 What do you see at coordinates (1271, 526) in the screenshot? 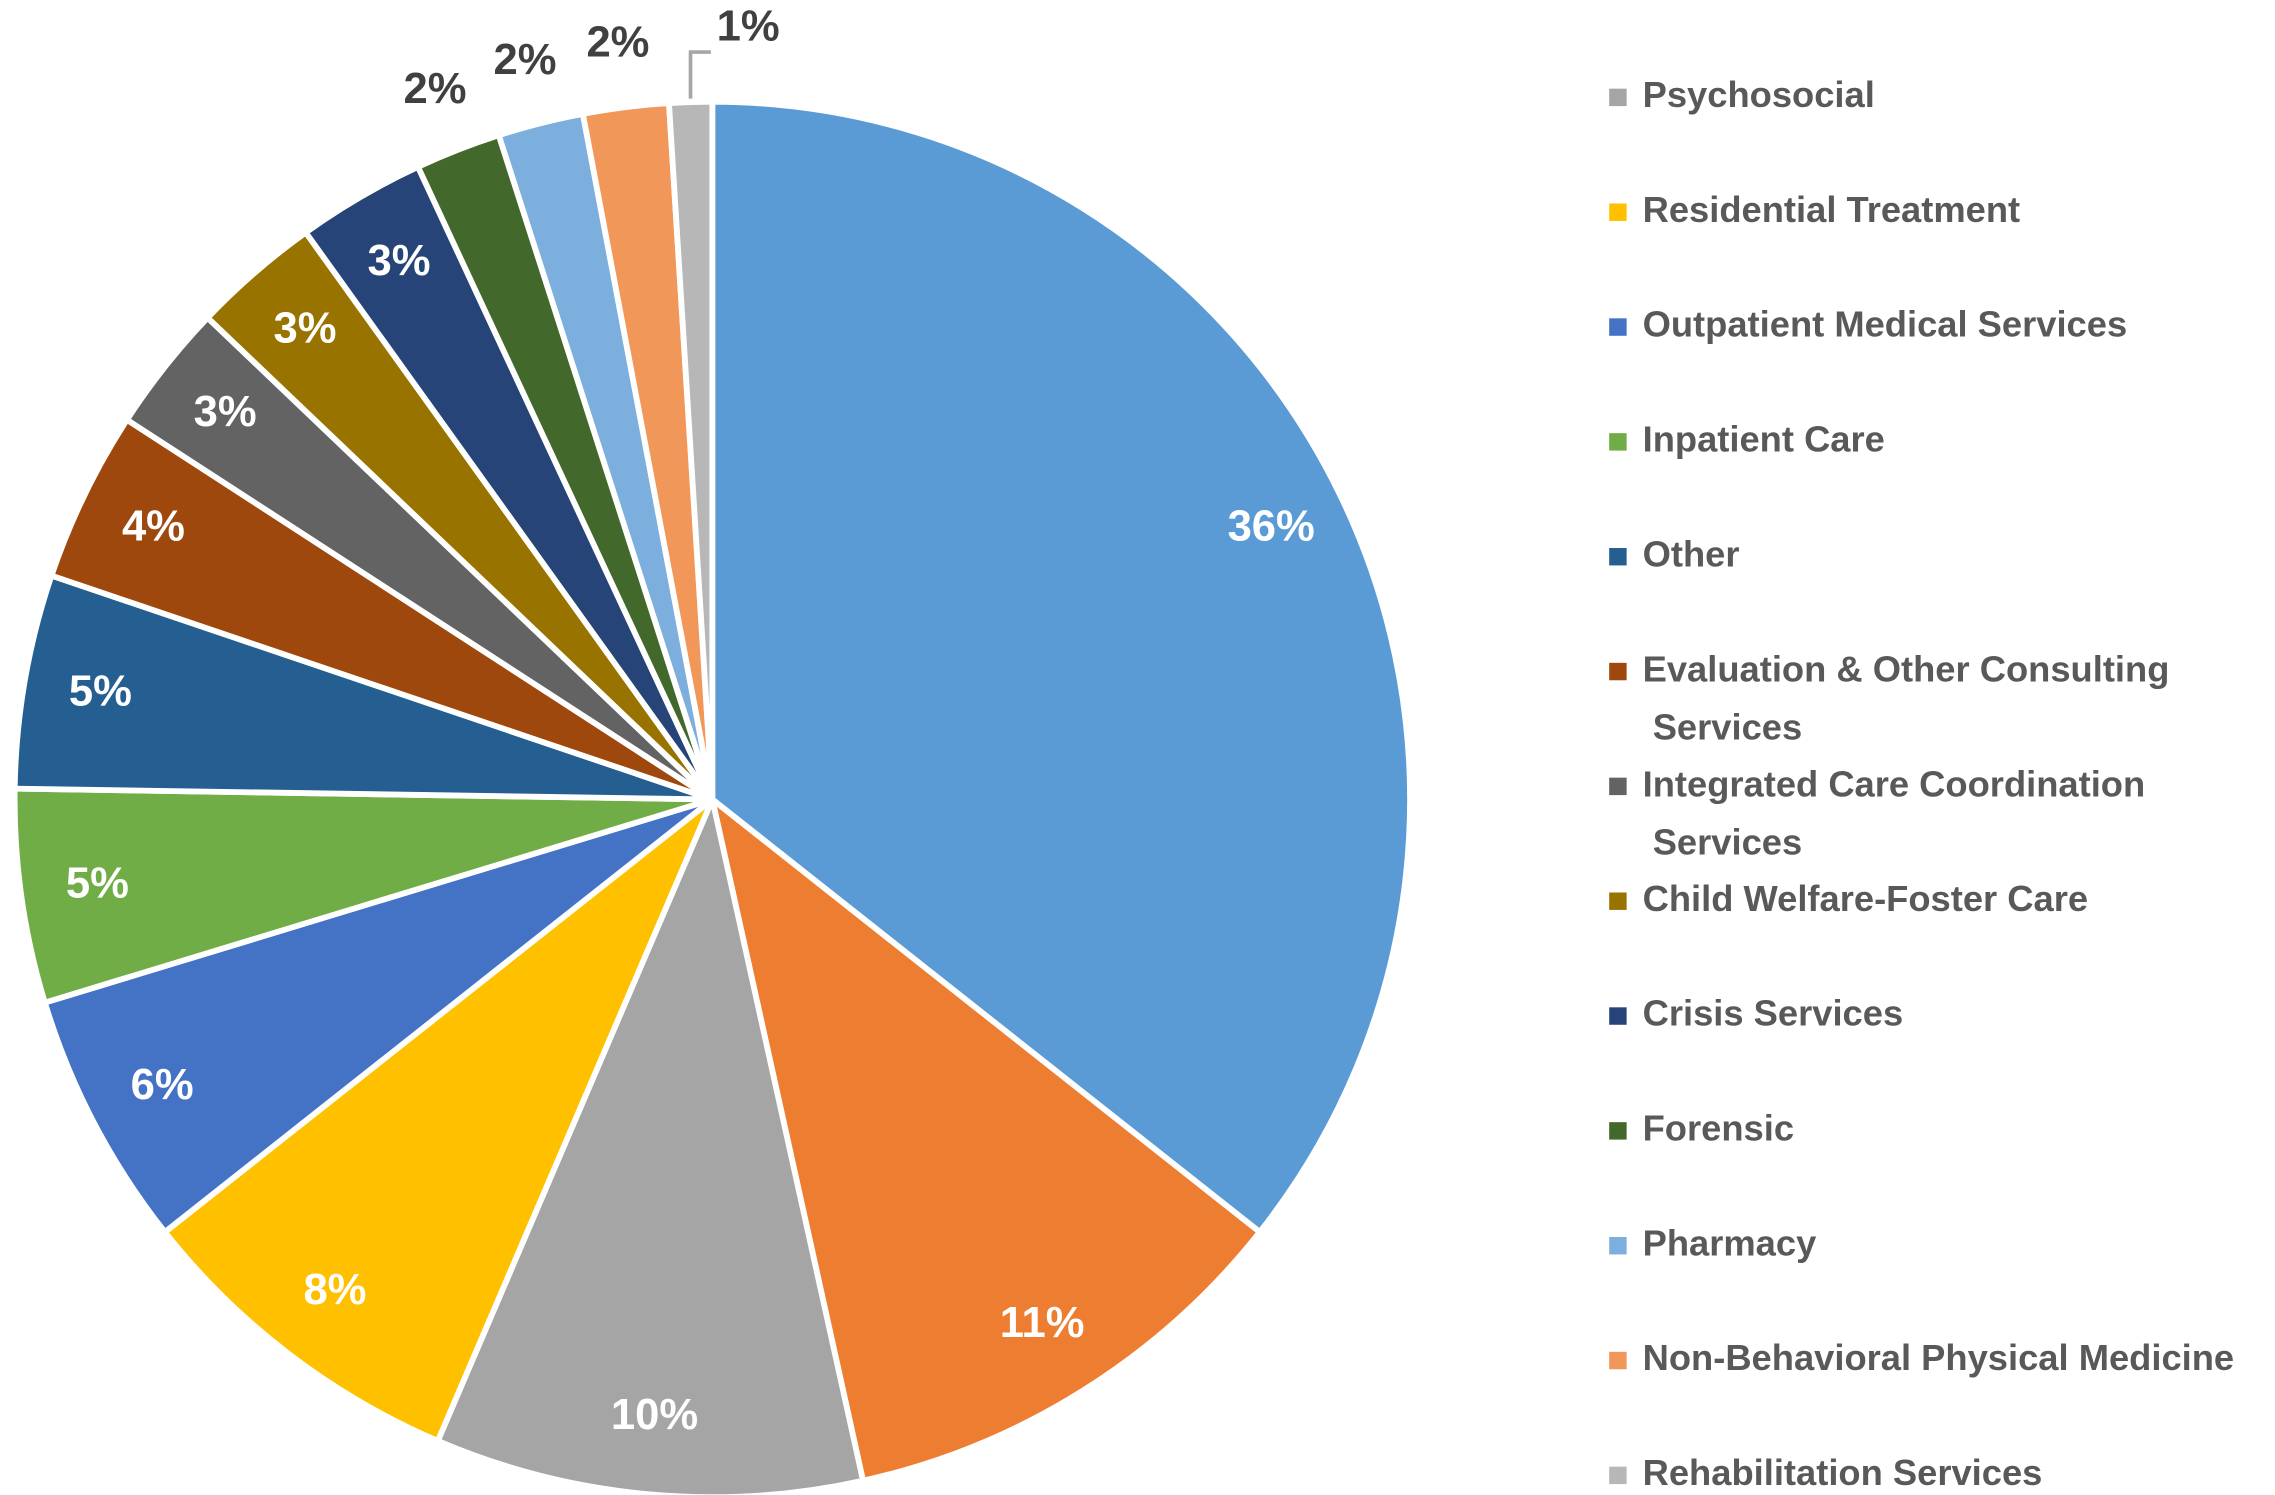
I see `data-label: 36%` at bounding box center [1271, 526].